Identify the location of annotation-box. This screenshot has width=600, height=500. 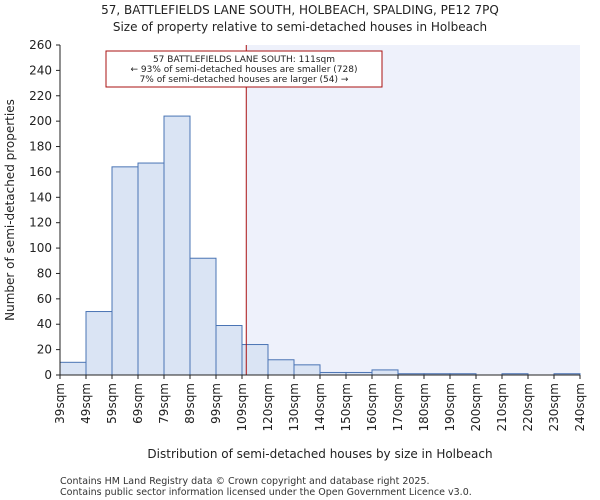
(244, 69).